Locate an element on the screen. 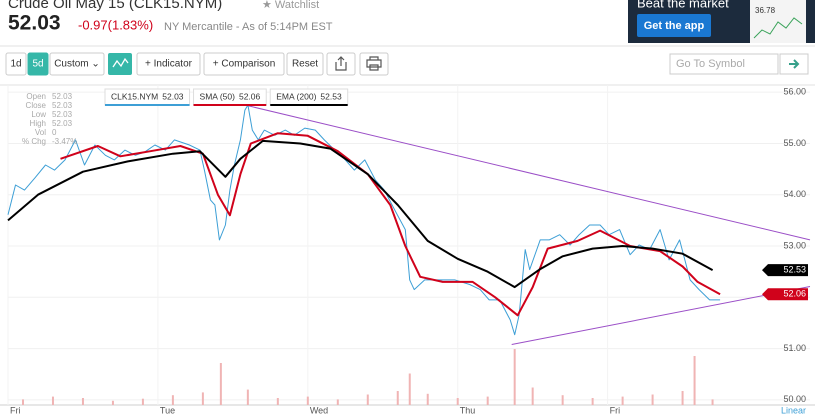  toolbar-button-label: + Comparison is located at coordinates (244, 64).